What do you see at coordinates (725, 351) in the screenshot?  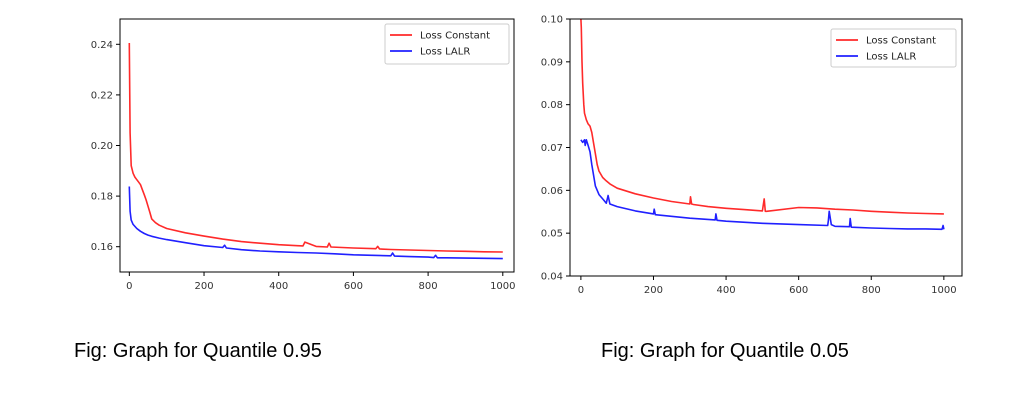 I see `caption-quantile-005: Fig: Graph for Quantile 0.05` at bounding box center [725, 351].